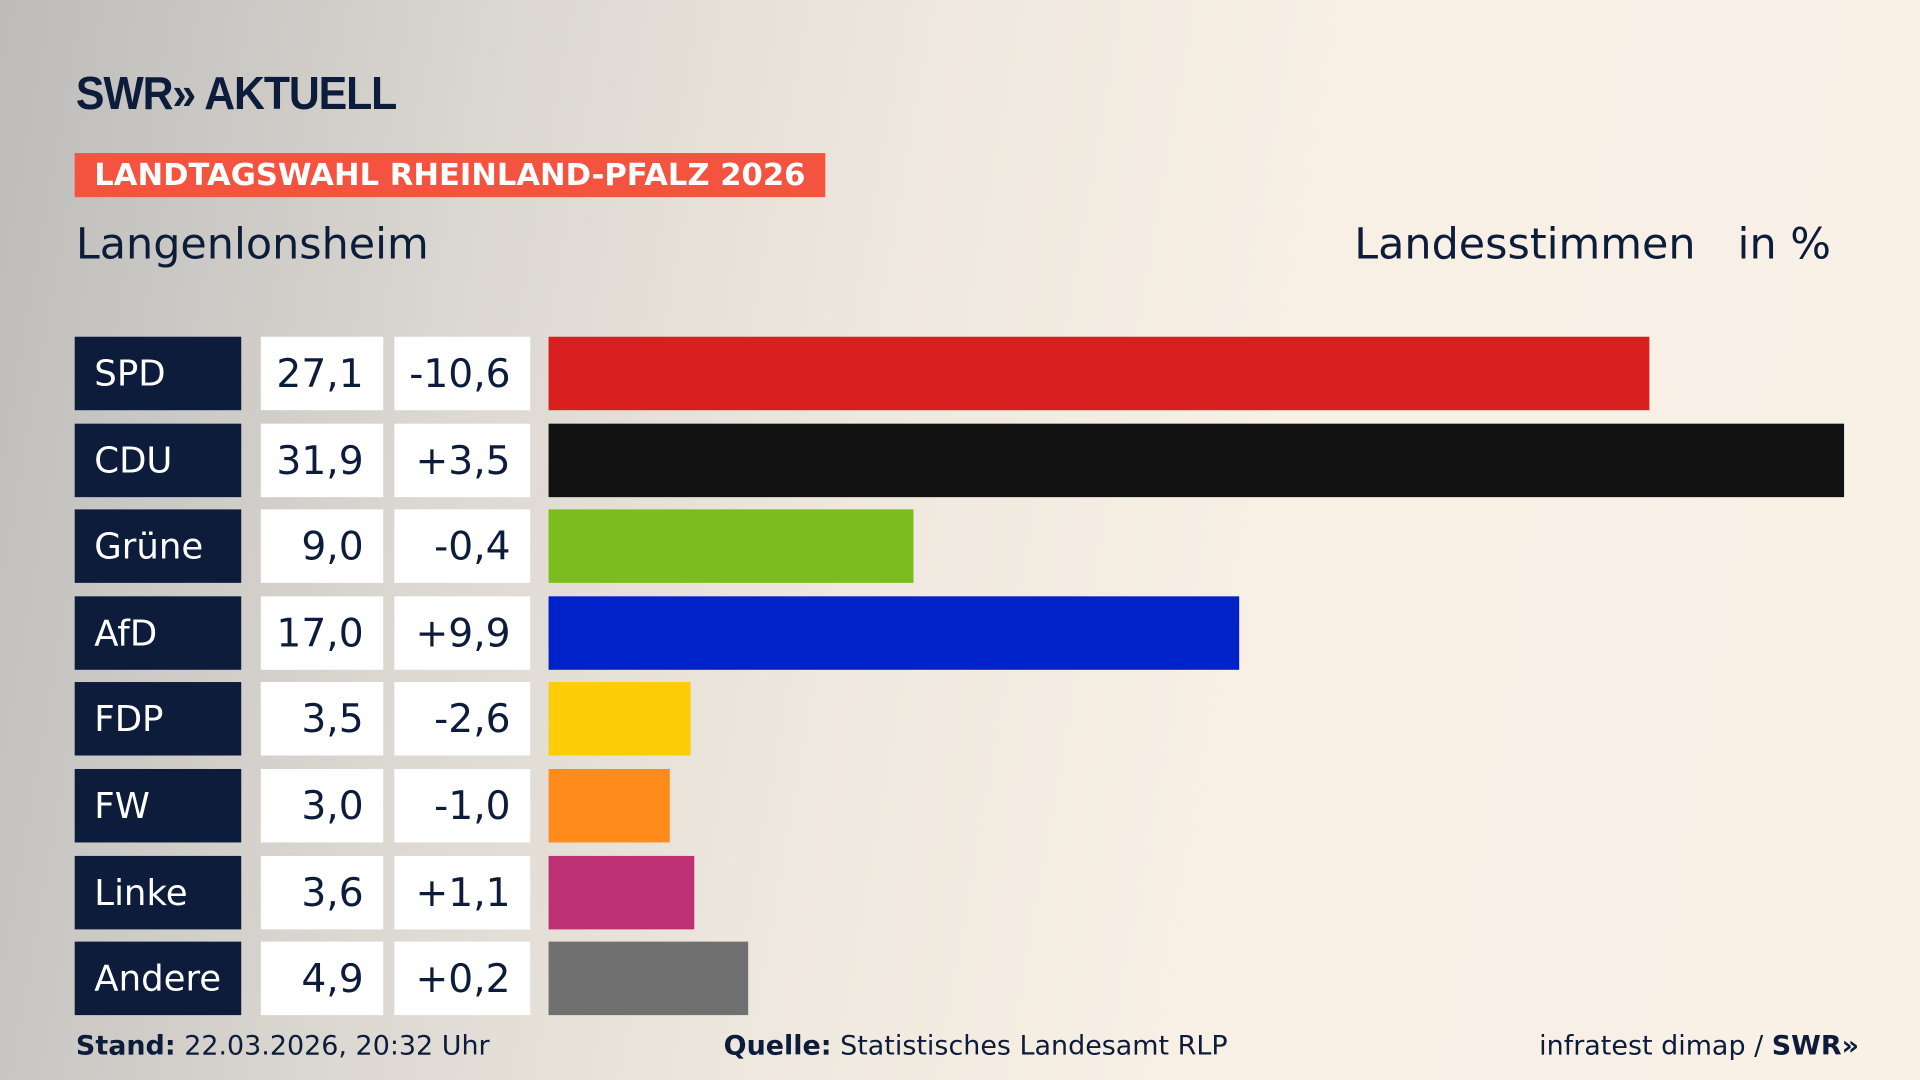 The image size is (1920, 1080). What do you see at coordinates (158, 546) in the screenshot?
I see `party-label: Grüne` at bounding box center [158, 546].